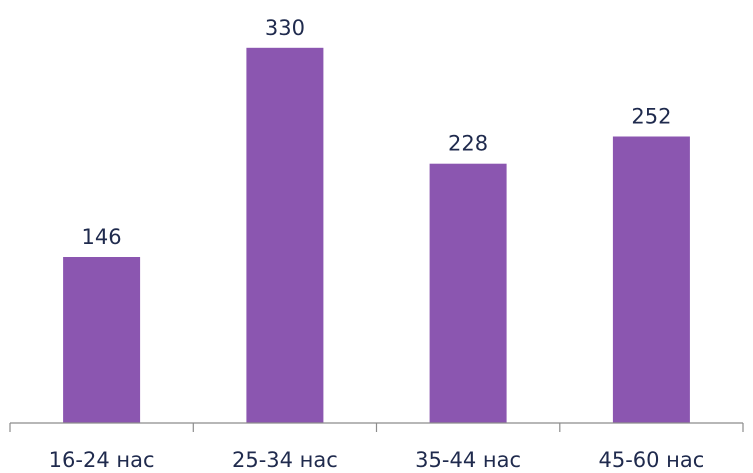 The image size is (753, 473). Describe the element at coordinates (651, 460) in the screenshot. I see `x-tick-label-4: 45-60 нас` at that location.